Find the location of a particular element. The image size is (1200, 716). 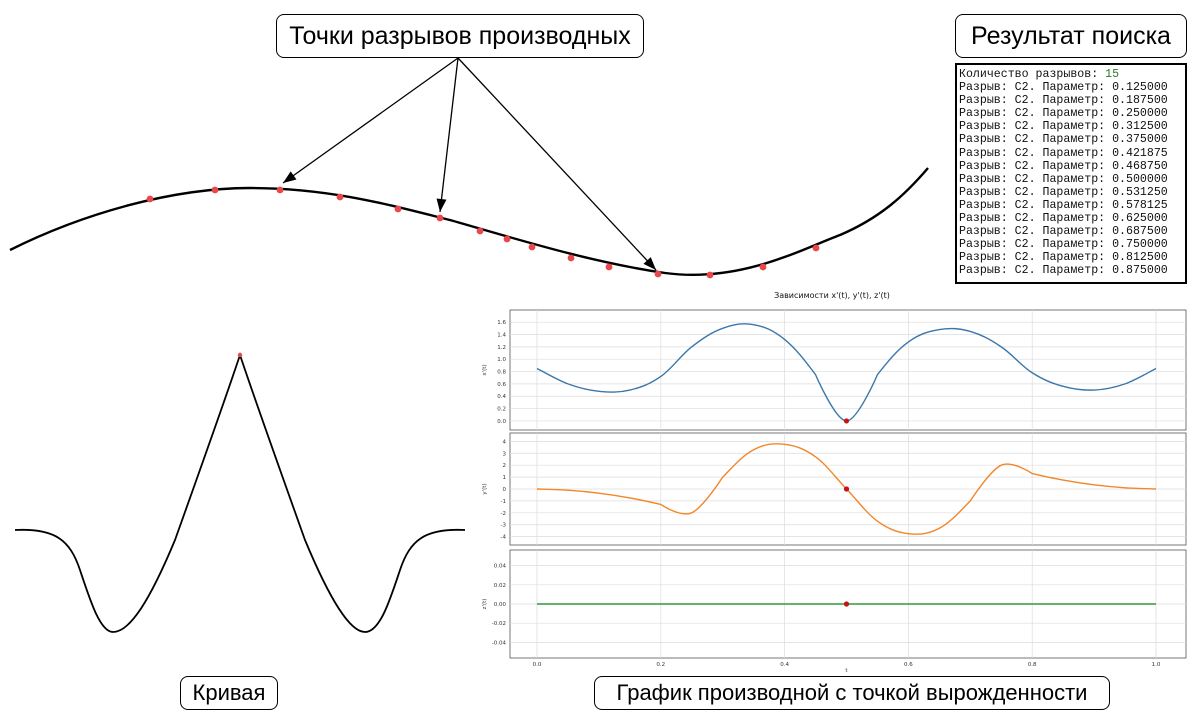

y-axis-label: y'(t) is located at coordinates (485, 488).